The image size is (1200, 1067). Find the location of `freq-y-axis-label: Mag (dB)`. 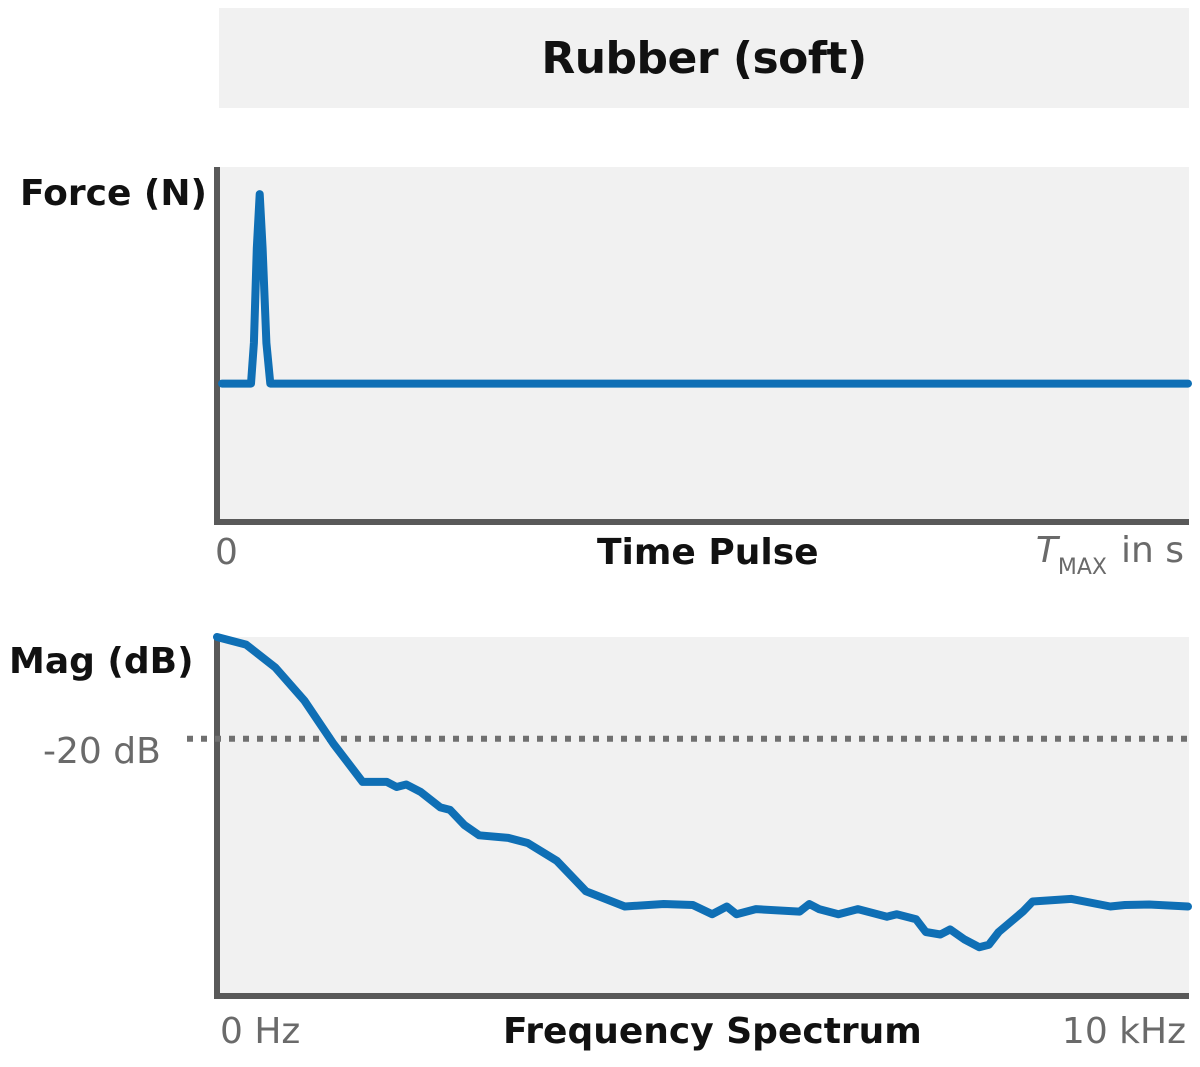

freq-y-axis-label: Mag (dB) is located at coordinates (101, 661).